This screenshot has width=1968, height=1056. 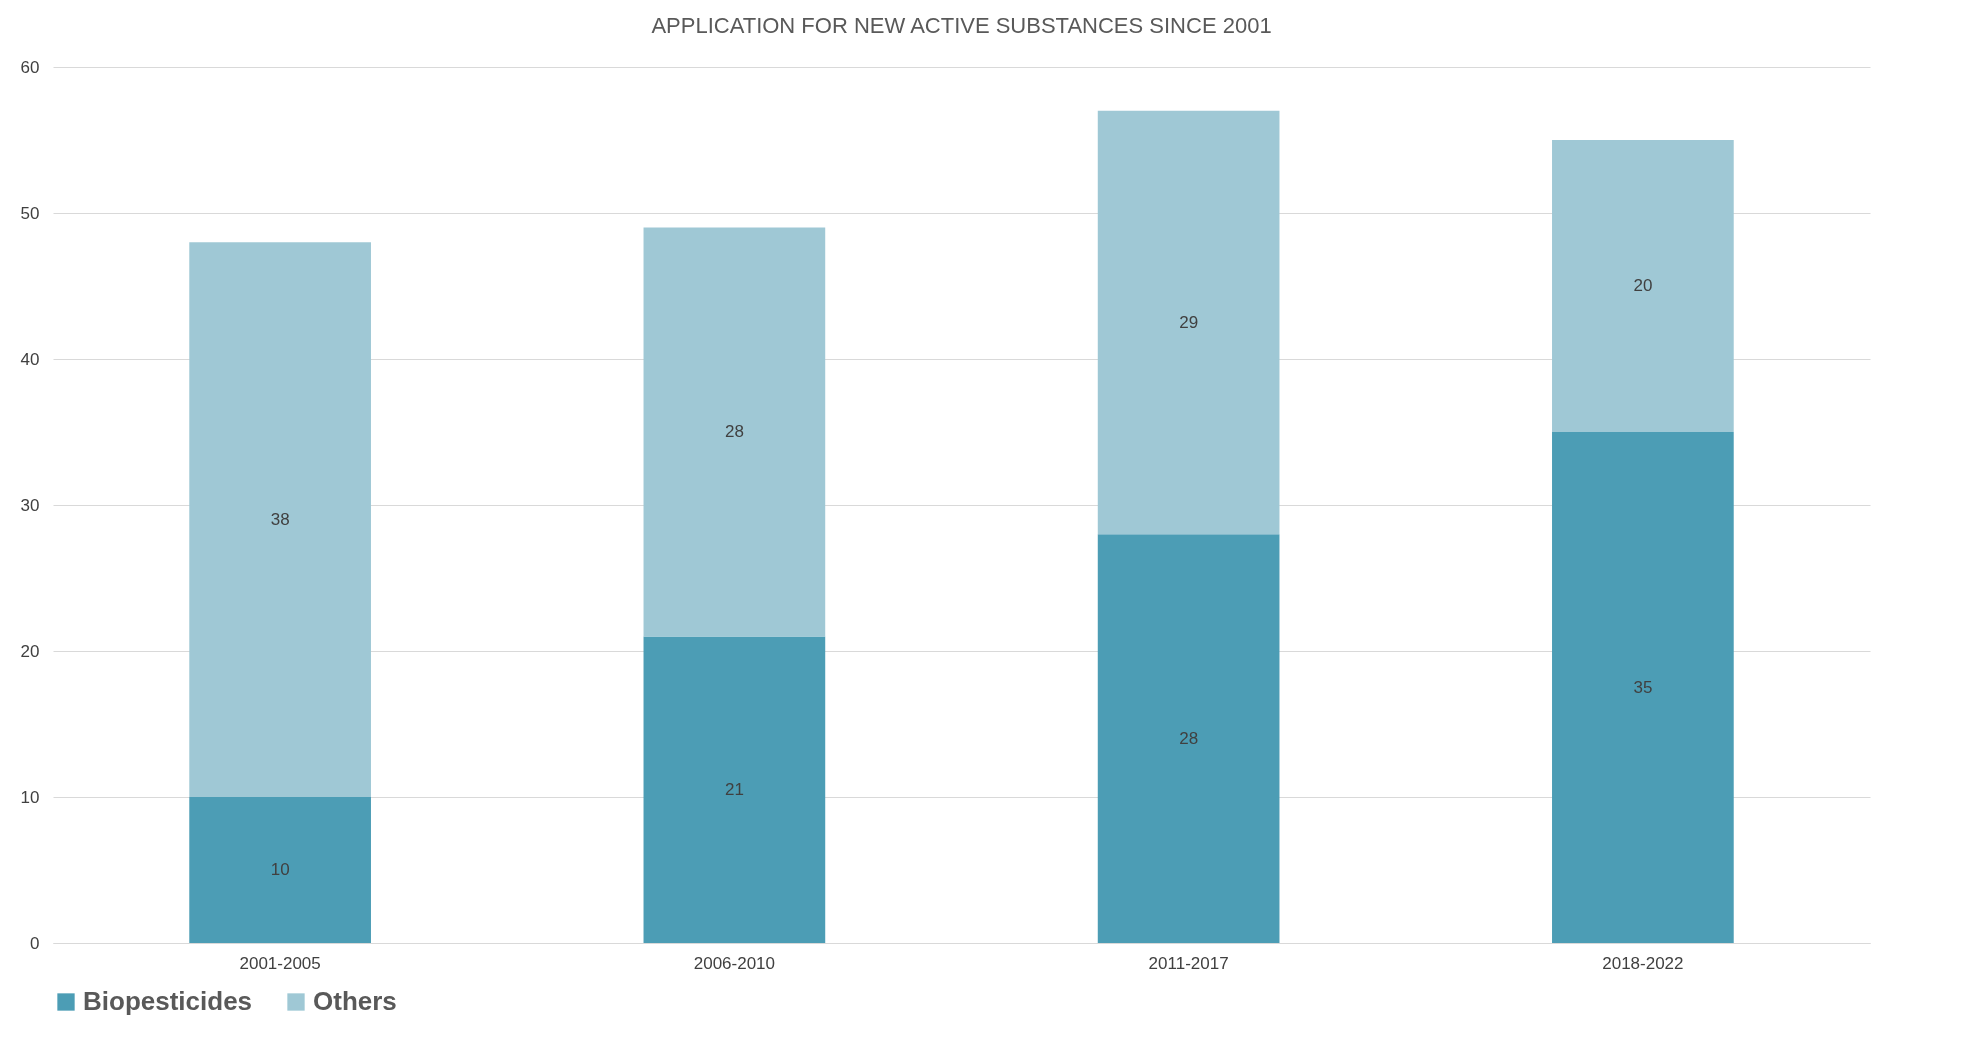 What do you see at coordinates (961, 25) in the screenshot?
I see `chart-title: APPLICATION FOR NEW ACTIVE SUBSTANCES SINCE 2001` at bounding box center [961, 25].